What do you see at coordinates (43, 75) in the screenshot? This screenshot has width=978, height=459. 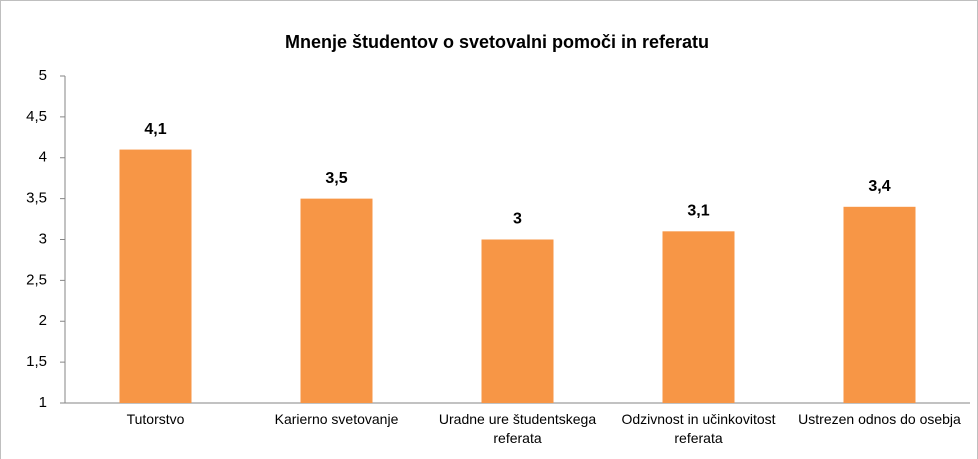 I see `y-tick-label: 5` at bounding box center [43, 75].